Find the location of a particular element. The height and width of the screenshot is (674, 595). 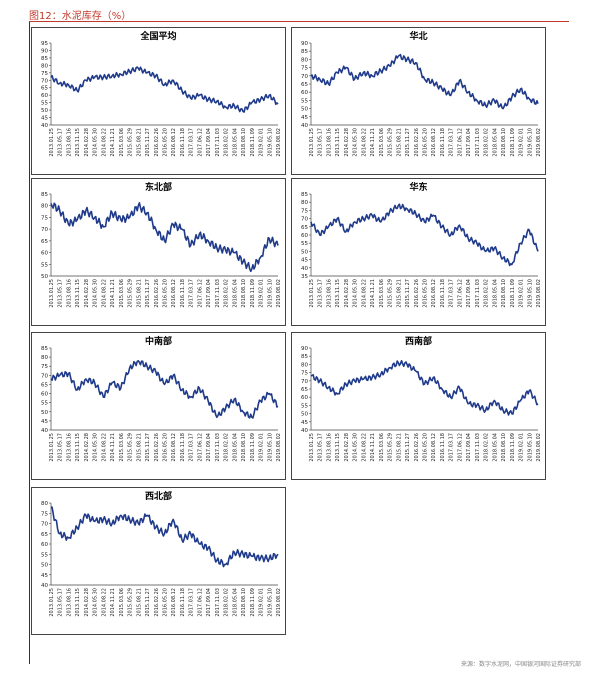

y-tick-label: 65 is located at coordinates (44, 385).